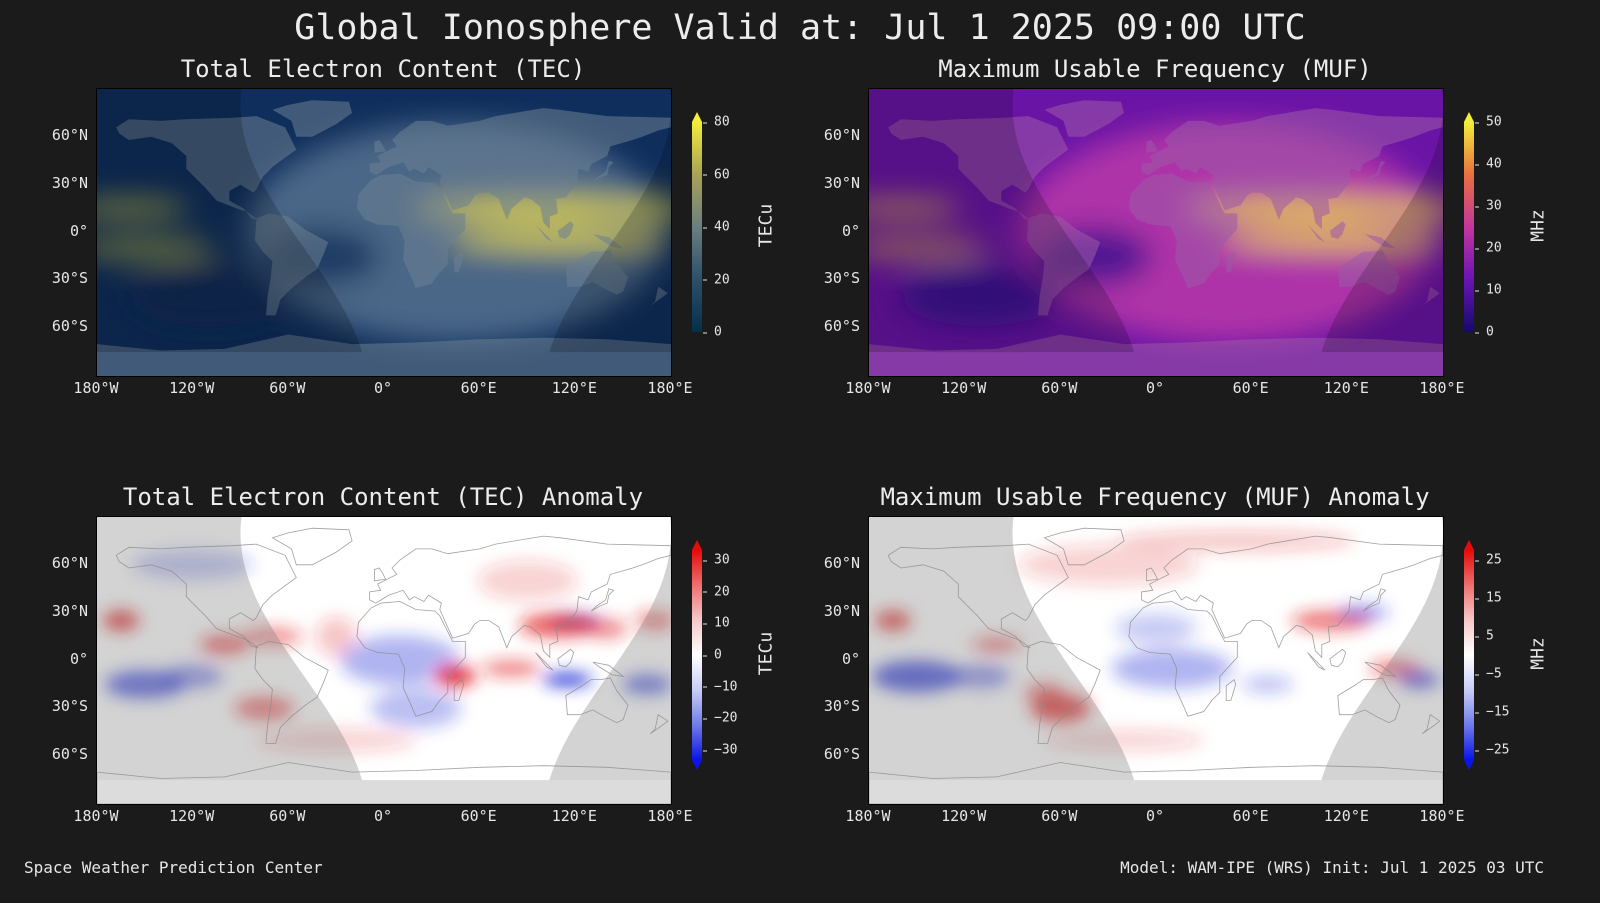  What do you see at coordinates (383, 69) in the screenshot?
I see `tec-title: Total Electron Content (TEC)` at bounding box center [383, 69].